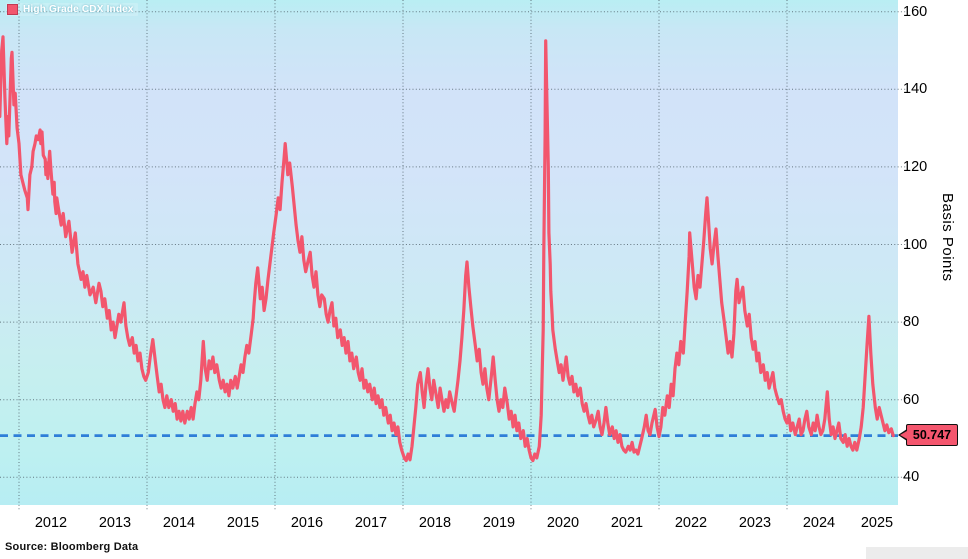  What do you see at coordinates (917, 553) in the screenshot?
I see `watermark-box` at bounding box center [917, 553].